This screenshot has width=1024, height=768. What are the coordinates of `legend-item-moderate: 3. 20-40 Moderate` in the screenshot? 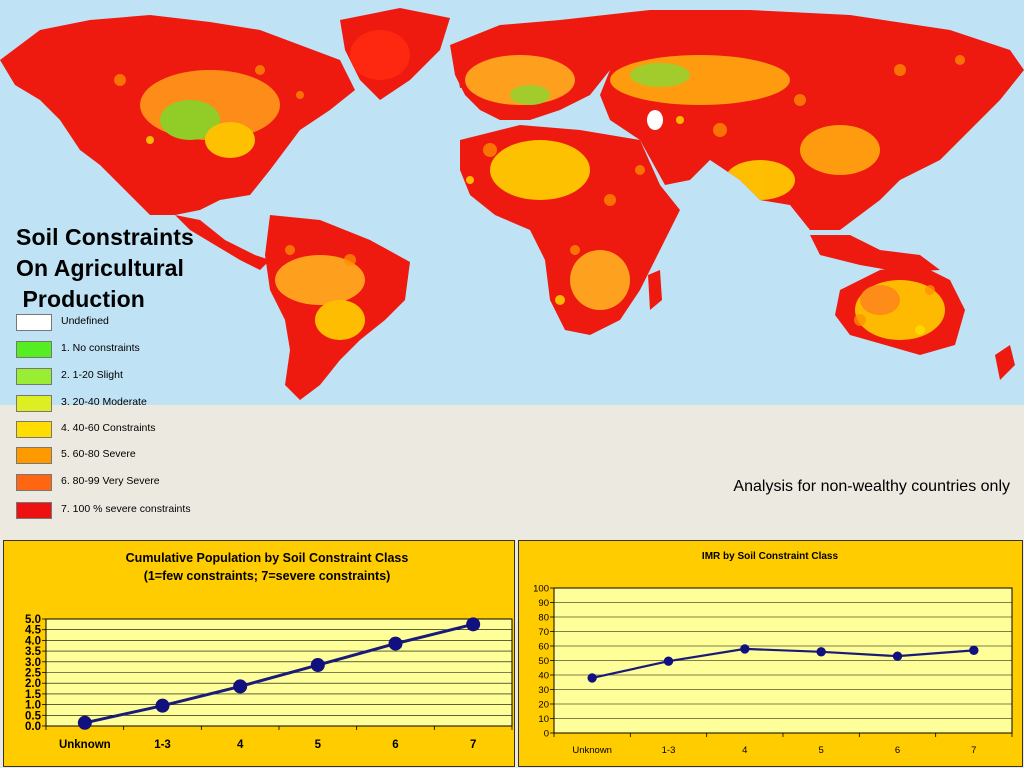 It's located at (146, 404).